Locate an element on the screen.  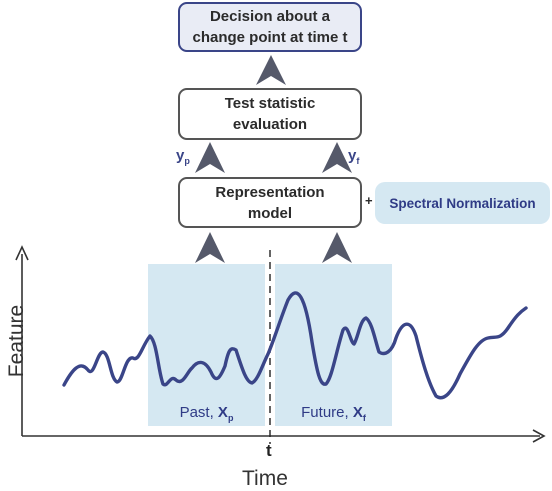
representation-line-2: model is located at coordinates (270, 213).